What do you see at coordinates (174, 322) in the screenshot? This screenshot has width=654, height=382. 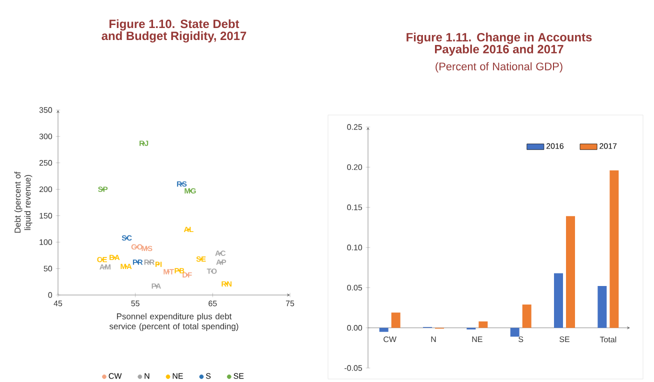 I see `x-axis-title: Psonnel expenditure plus debt service (percent of total spending)` at bounding box center [174, 322].